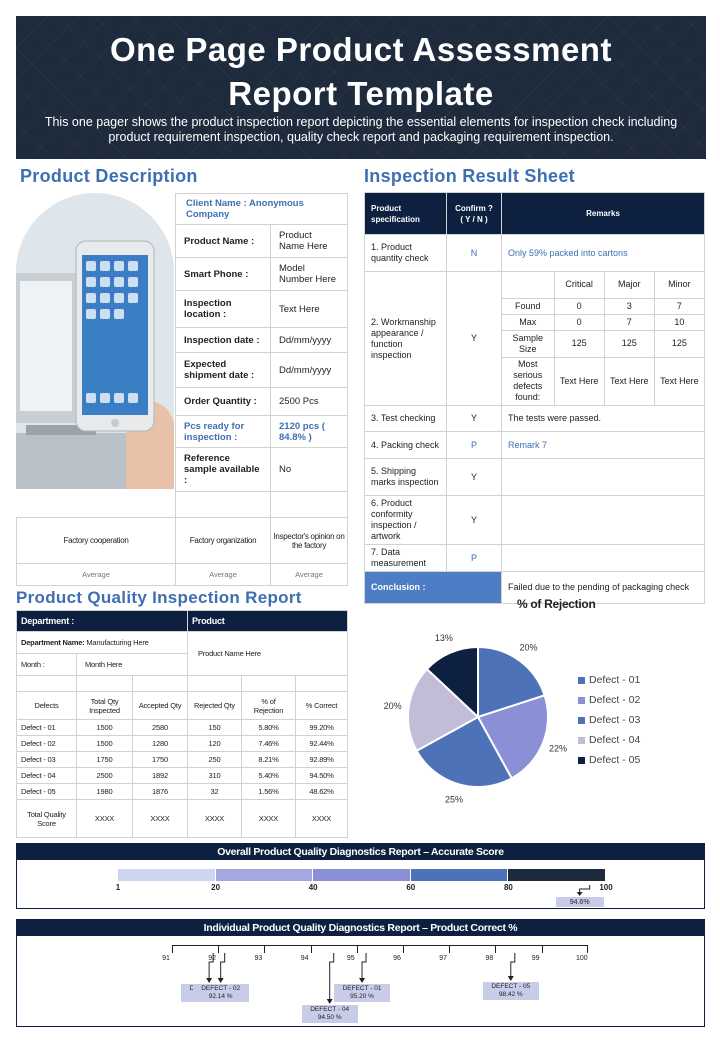 The image size is (720, 1040). Describe the element at coordinates (321, 759) in the screenshot. I see `cell: 92.89%` at that location.